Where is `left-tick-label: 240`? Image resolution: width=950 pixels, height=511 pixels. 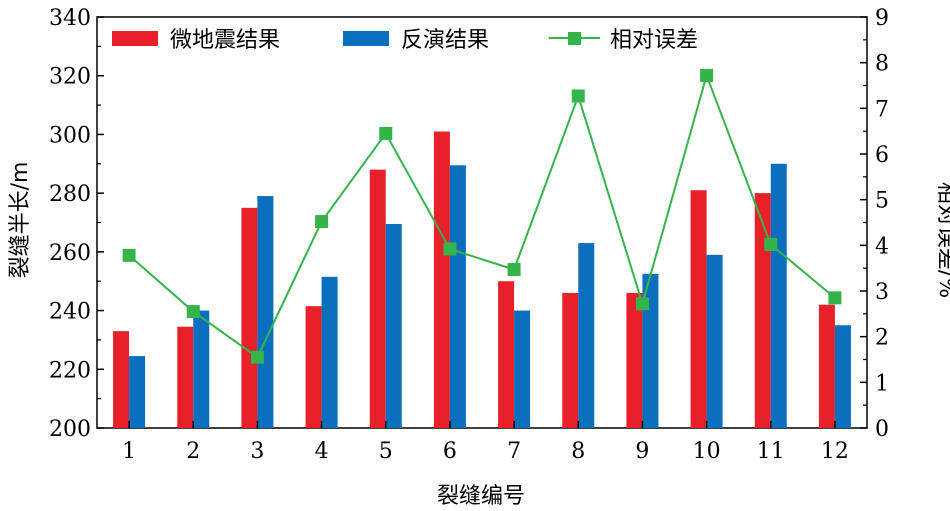
left-tick-label: 240 is located at coordinates (70, 312).